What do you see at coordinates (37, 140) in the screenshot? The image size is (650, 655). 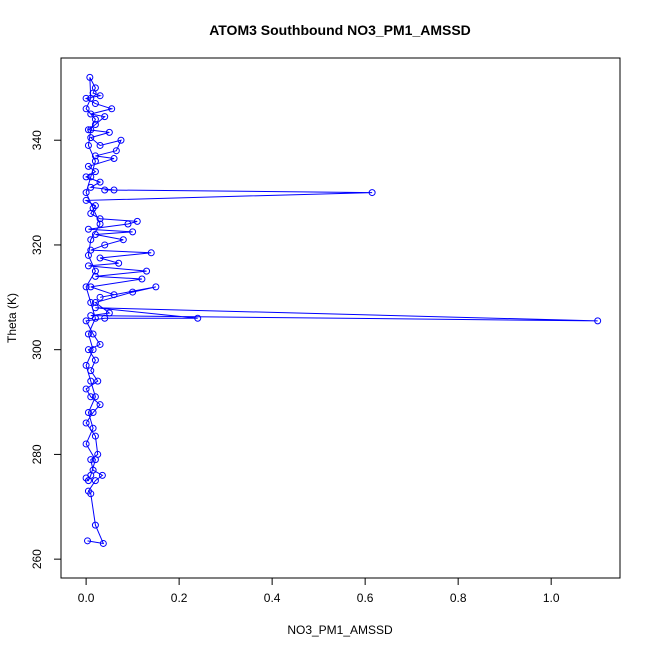 I see `y-tick-label: 340` at bounding box center [37, 140].